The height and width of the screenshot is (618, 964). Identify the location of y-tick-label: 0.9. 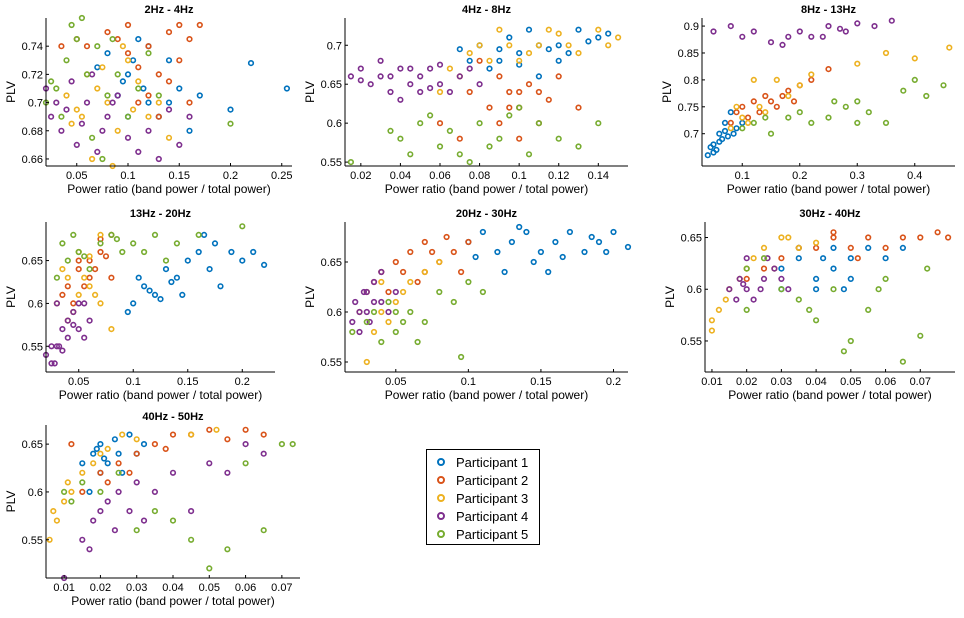
(691, 27).